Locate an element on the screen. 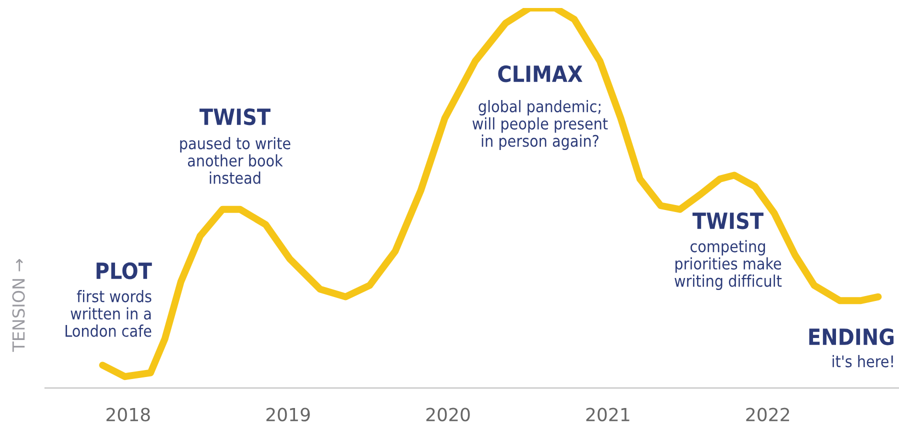 This screenshot has width=899, height=433. annotation: ENDING is located at coordinates (851, 337).